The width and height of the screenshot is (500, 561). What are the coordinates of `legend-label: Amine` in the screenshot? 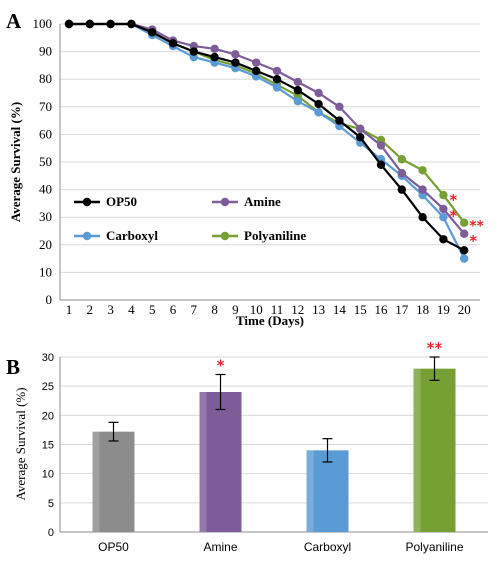 It's located at (262, 201).